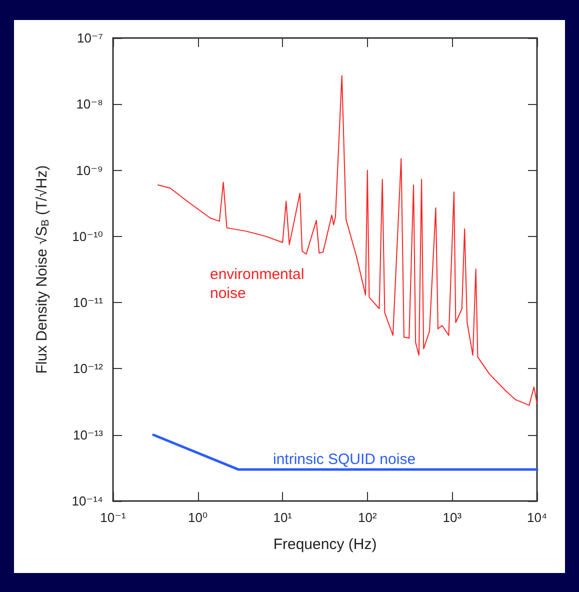 This screenshot has width=579, height=592. Describe the element at coordinates (259, 284) in the screenshot. I see `series-label: environmental noise` at that location.